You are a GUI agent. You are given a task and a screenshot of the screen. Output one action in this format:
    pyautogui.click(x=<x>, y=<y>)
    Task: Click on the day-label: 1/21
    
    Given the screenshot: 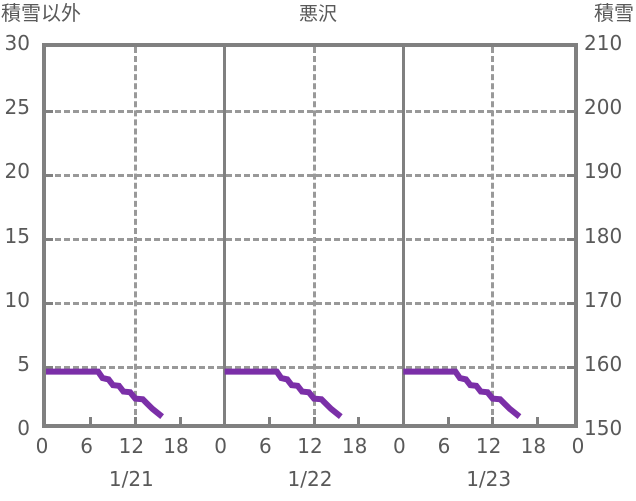 What is the action you would take?
    pyautogui.click(x=131, y=479)
    